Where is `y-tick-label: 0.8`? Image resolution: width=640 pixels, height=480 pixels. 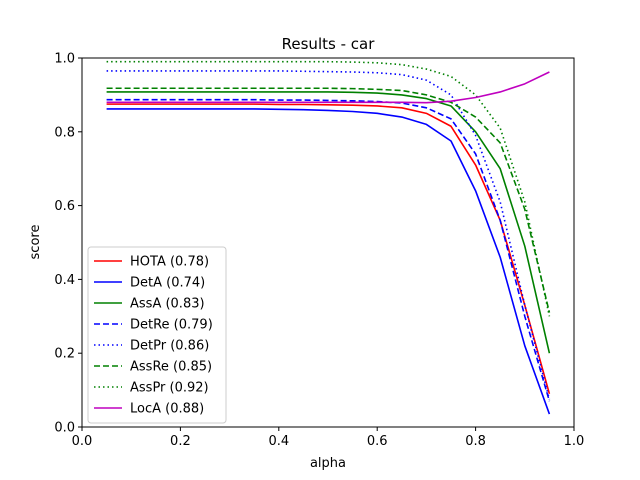 y-tick-label: 0.8 is located at coordinates (64, 132).